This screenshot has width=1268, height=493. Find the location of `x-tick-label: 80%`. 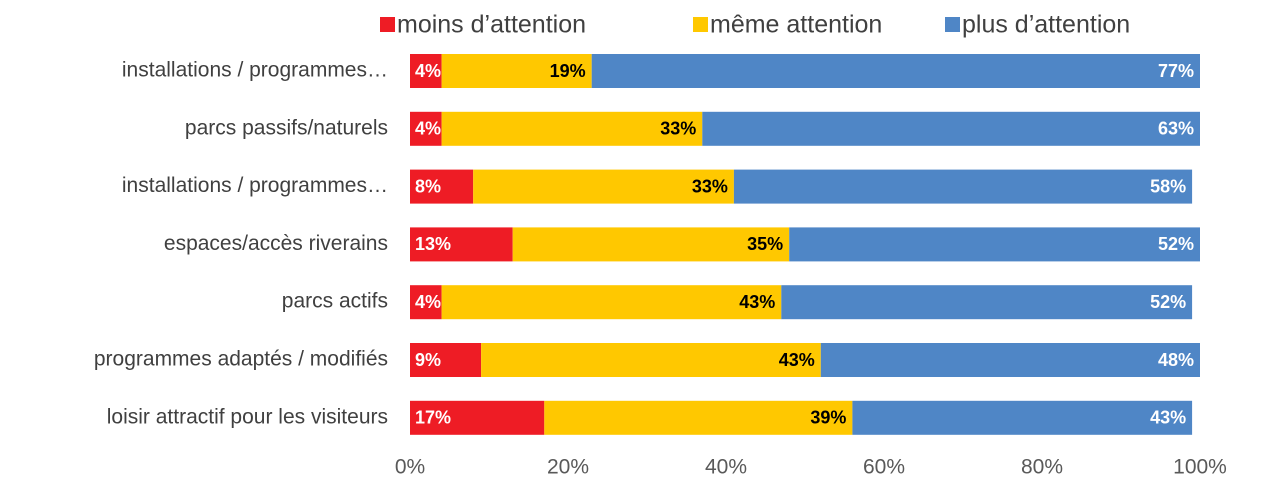

x-tick-label: 80% is located at coordinates (1042, 467).